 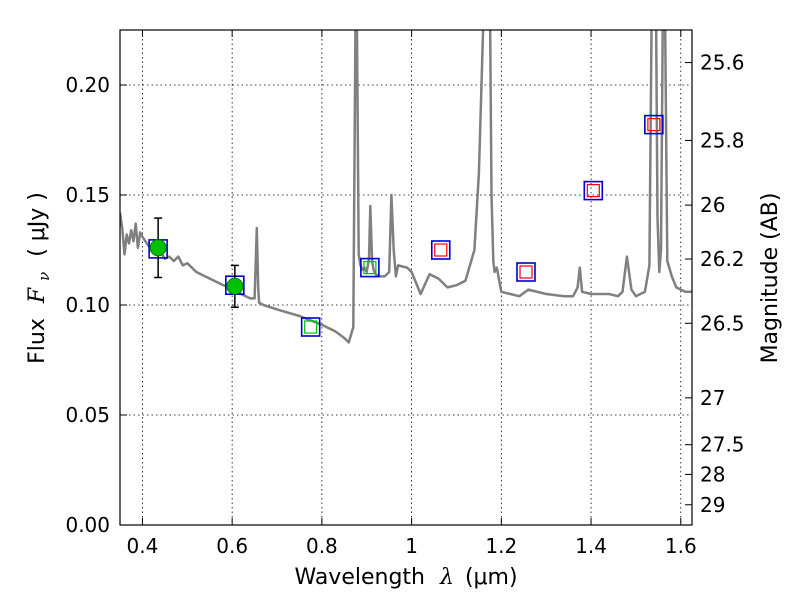 What do you see at coordinates (87, 85) in the screenshot?
I see `y-tick-label: 0.20` at bounding box center [87, 85].